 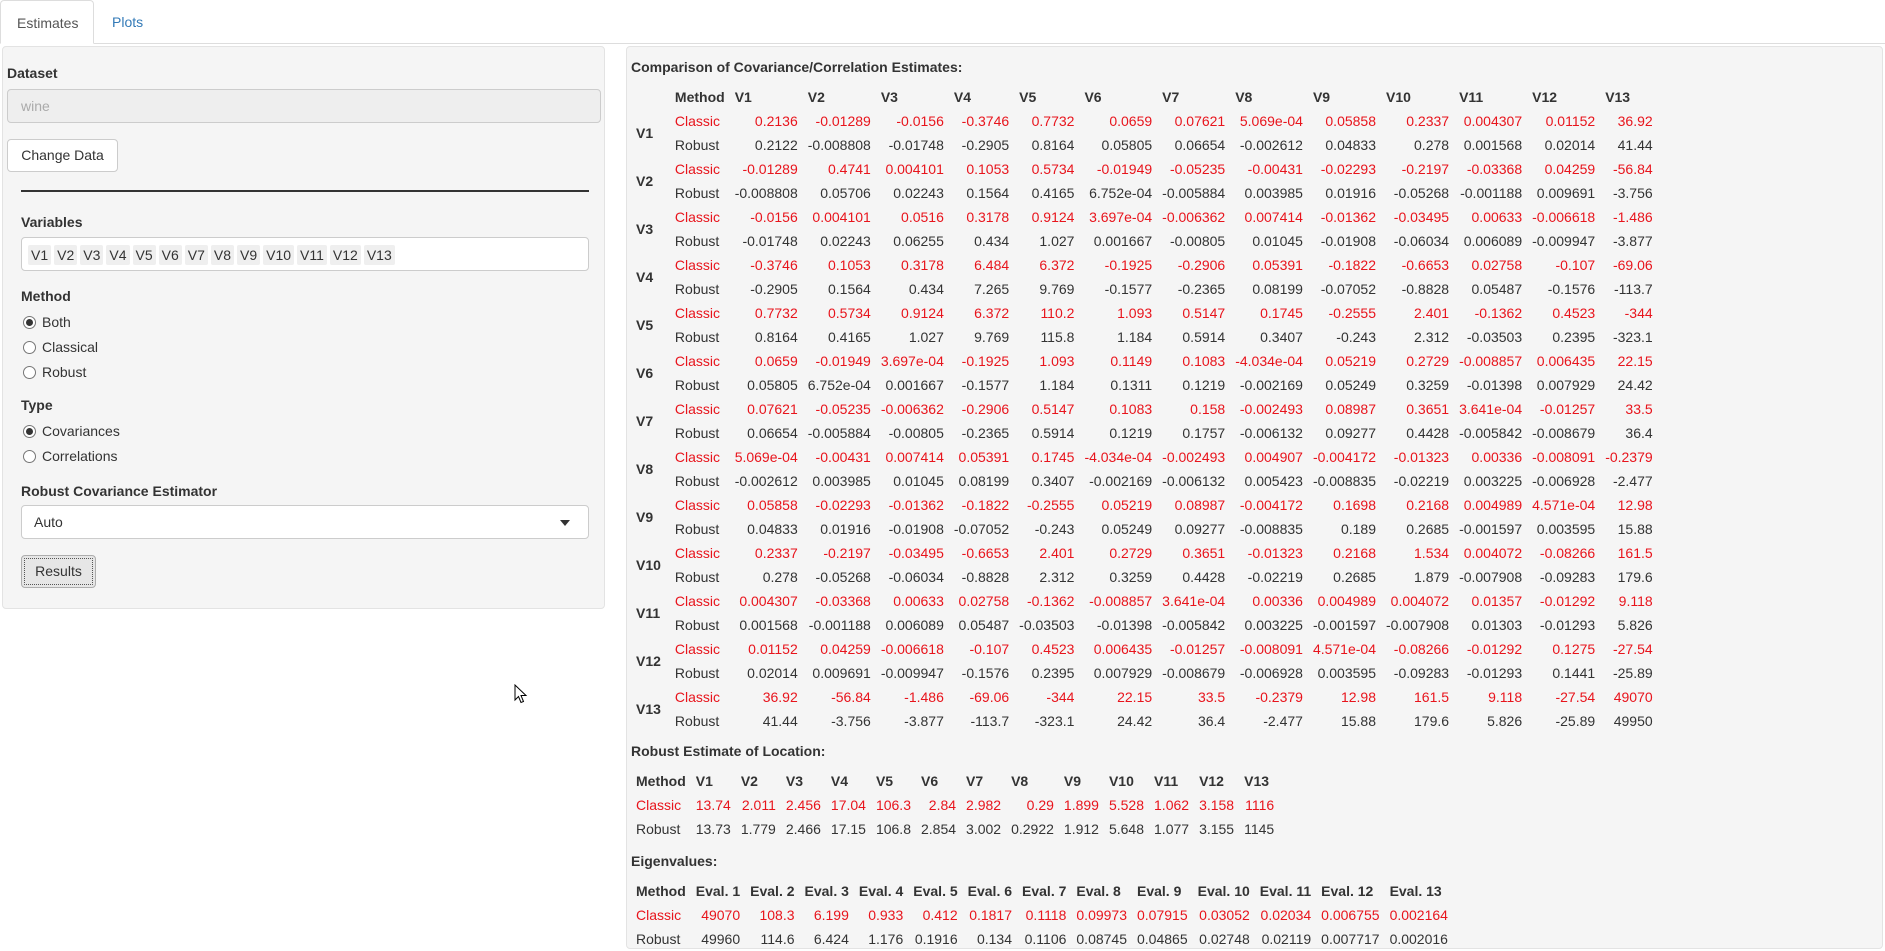 I want to click on variable-chip: V8, so click(x=222, y=255).